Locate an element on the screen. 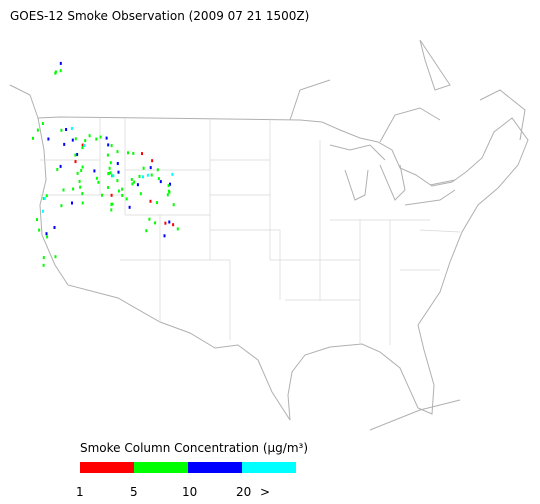 The image size is (540, 504). colorbar-tick-label: 10 is located at coordinates (189, 492).